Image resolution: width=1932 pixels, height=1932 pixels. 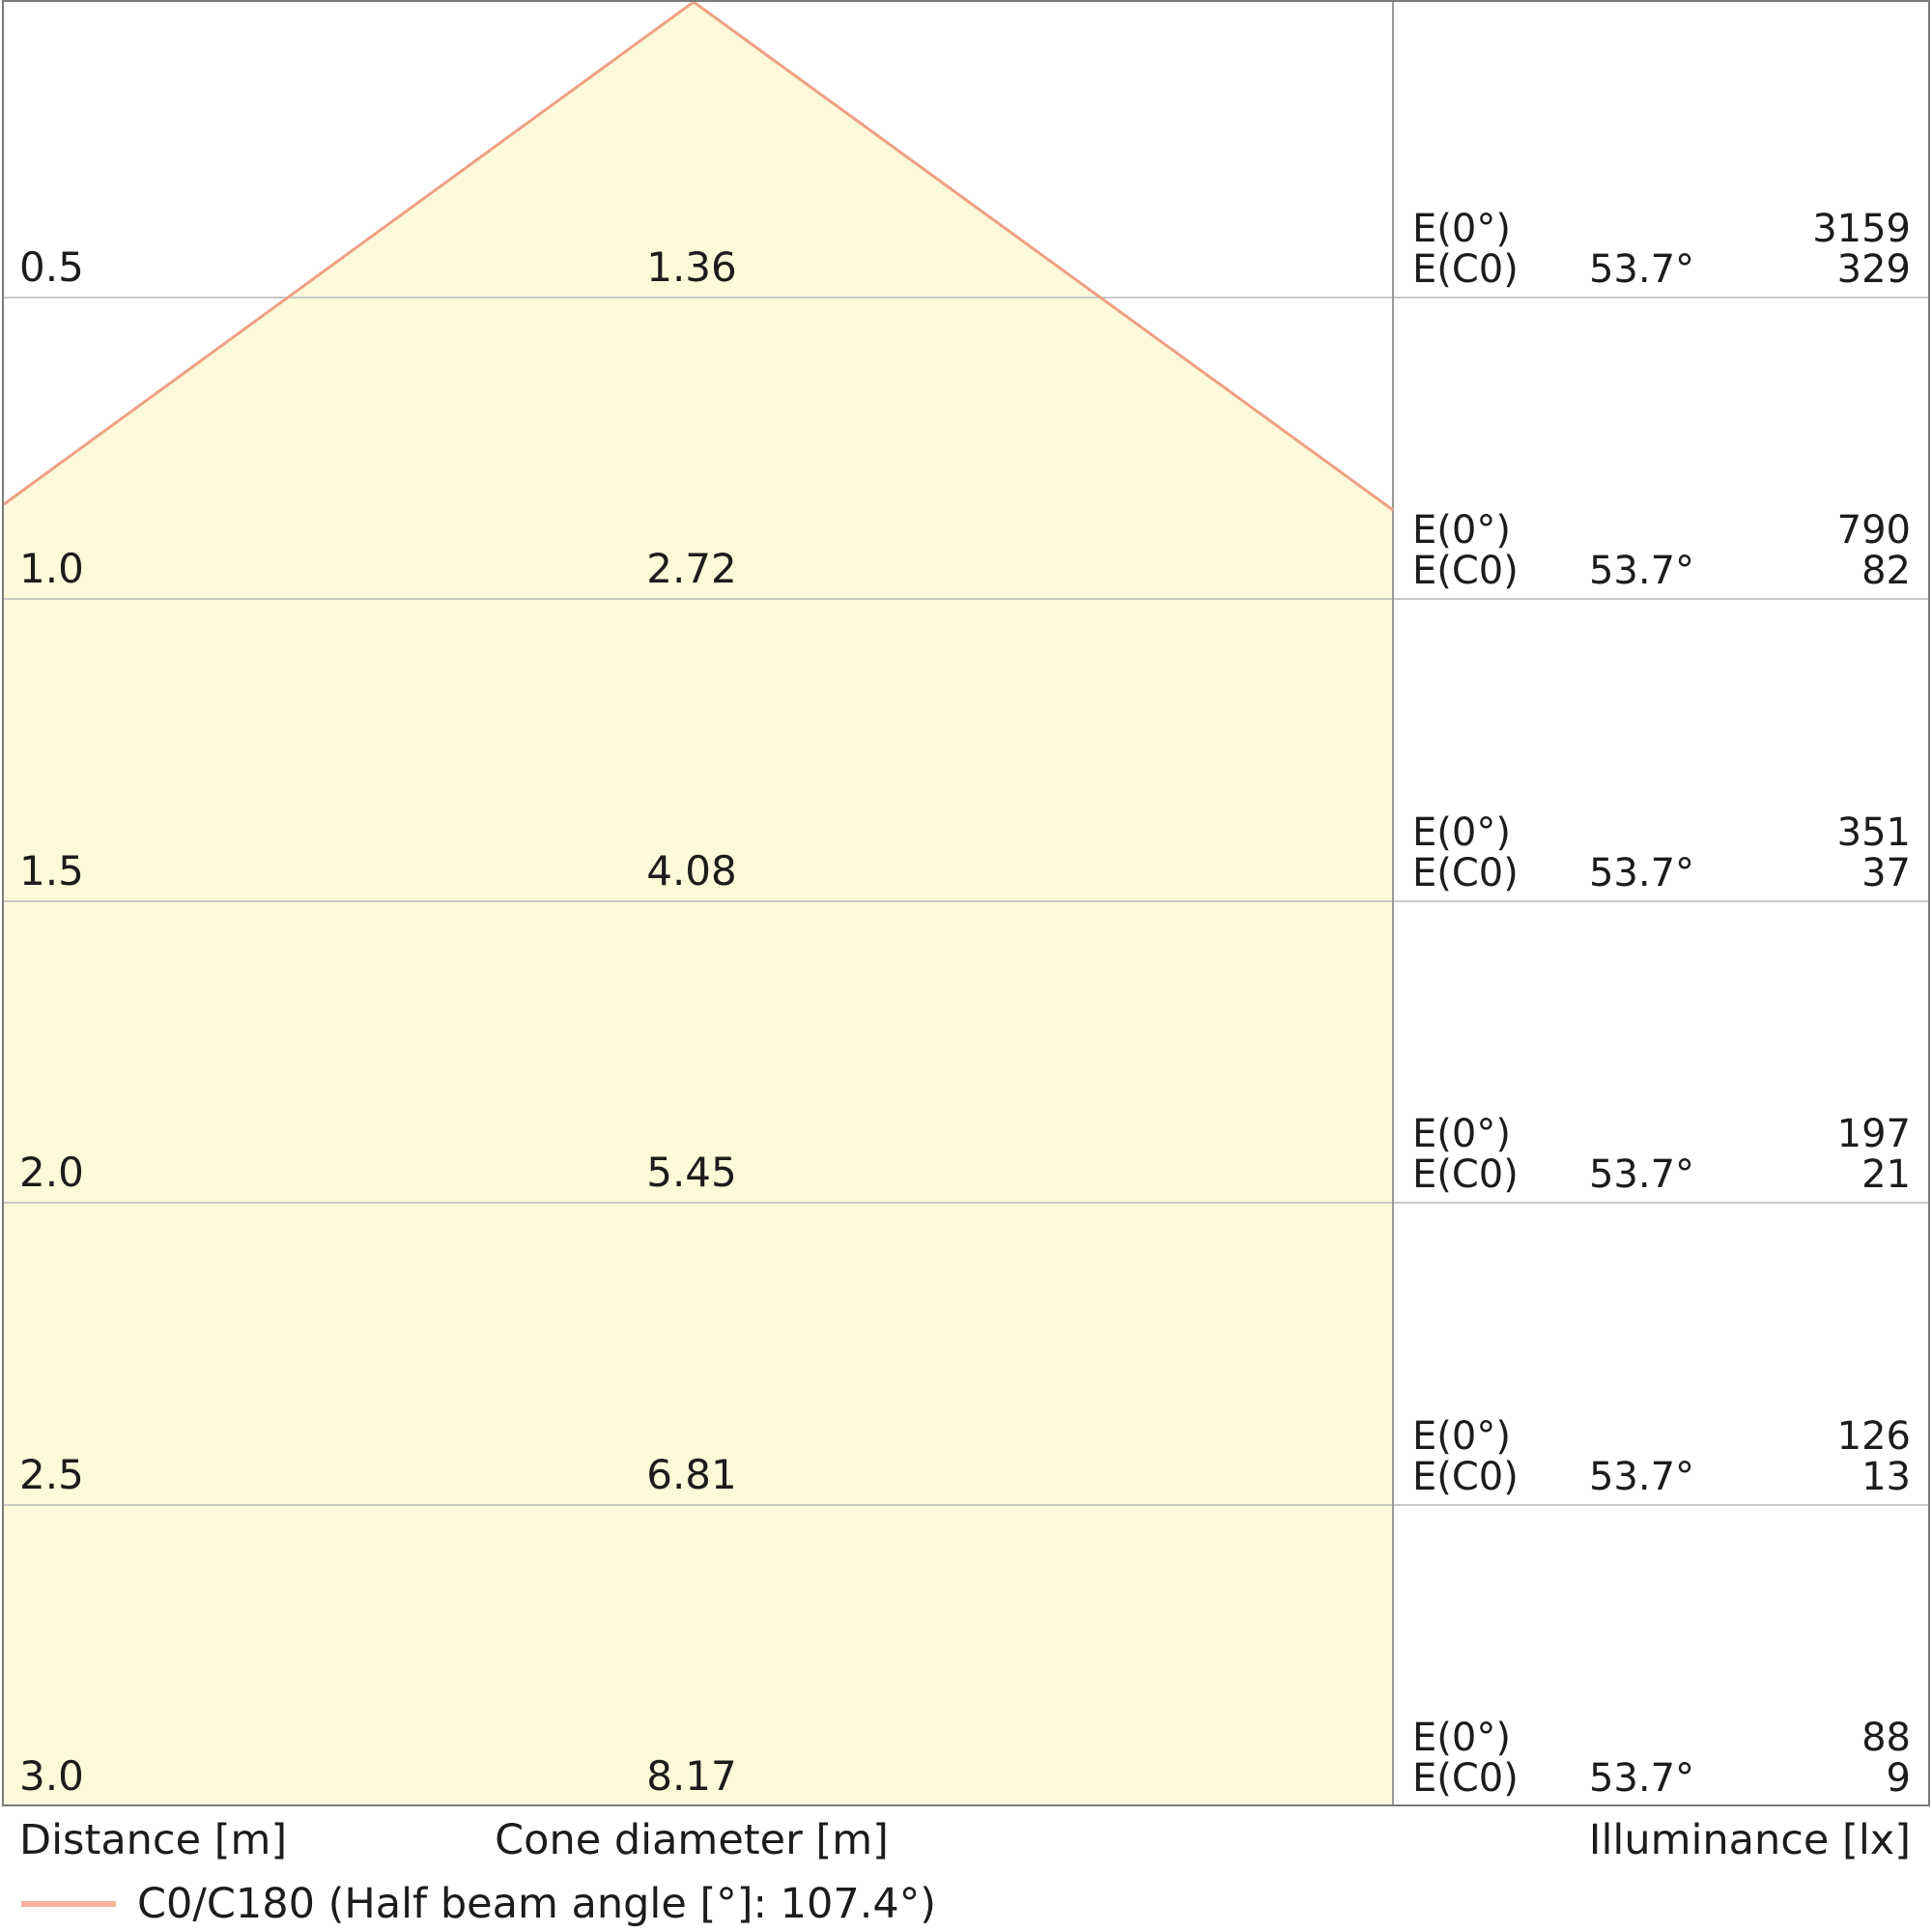 I want to click on e0-value: 790, so click(x=1873, y=530).